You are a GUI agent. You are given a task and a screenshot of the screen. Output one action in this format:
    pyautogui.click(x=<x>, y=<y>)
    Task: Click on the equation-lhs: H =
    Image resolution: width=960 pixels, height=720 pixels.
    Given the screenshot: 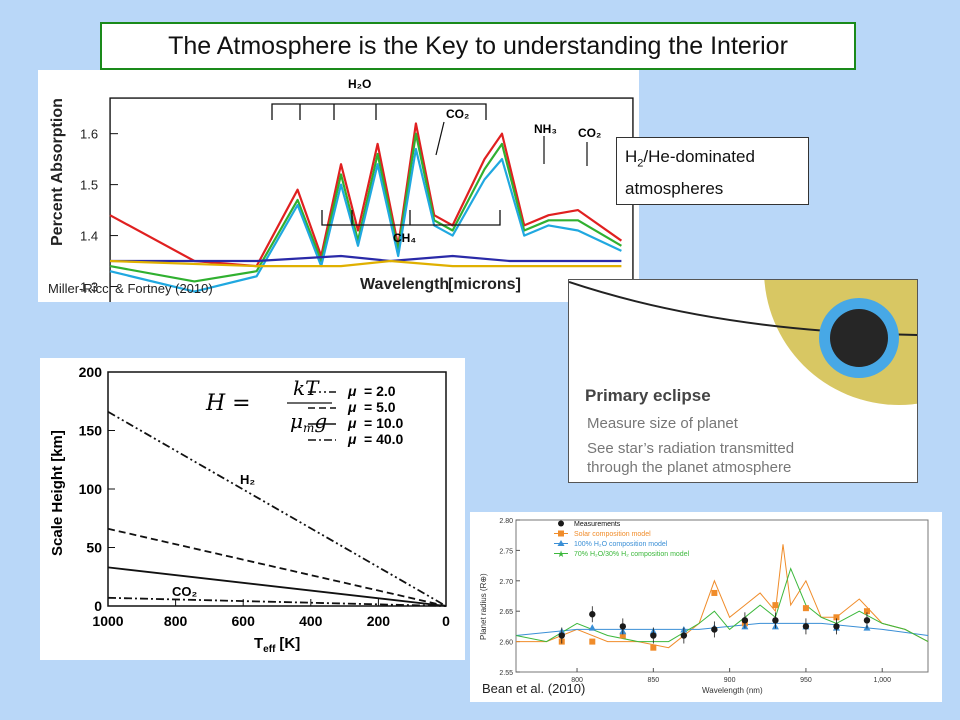 What is the action you would take?
    pyautogui.click(x=228, y=403)
    